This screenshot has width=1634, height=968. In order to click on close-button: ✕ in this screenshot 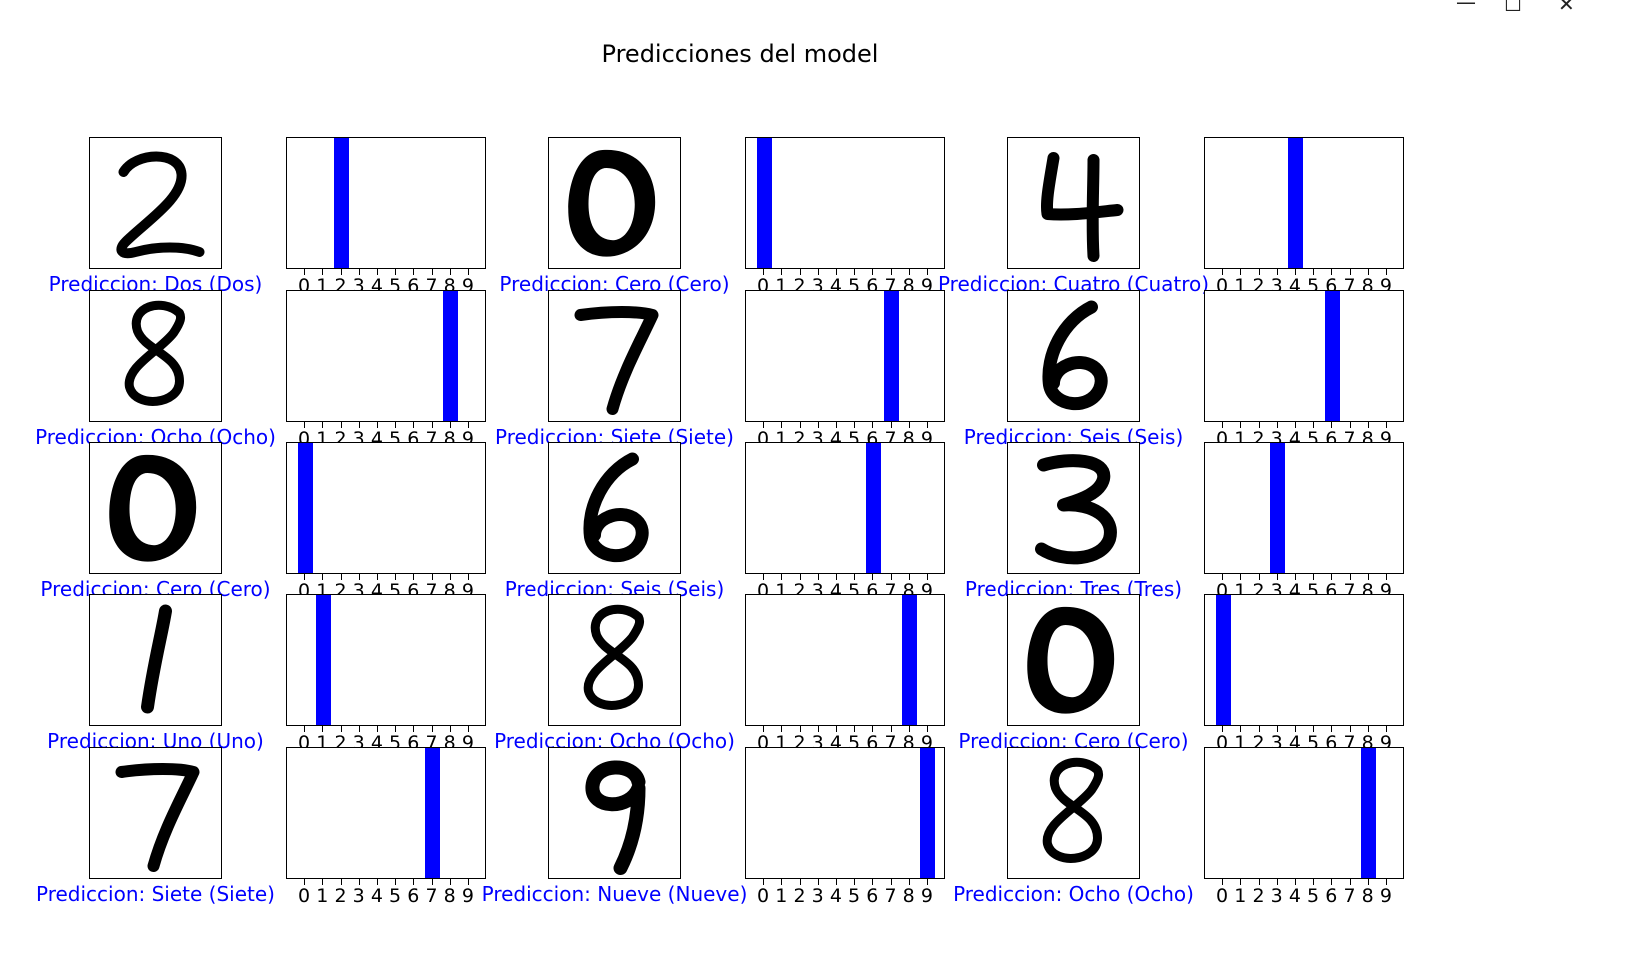, I will do `click(1566, 8)`.